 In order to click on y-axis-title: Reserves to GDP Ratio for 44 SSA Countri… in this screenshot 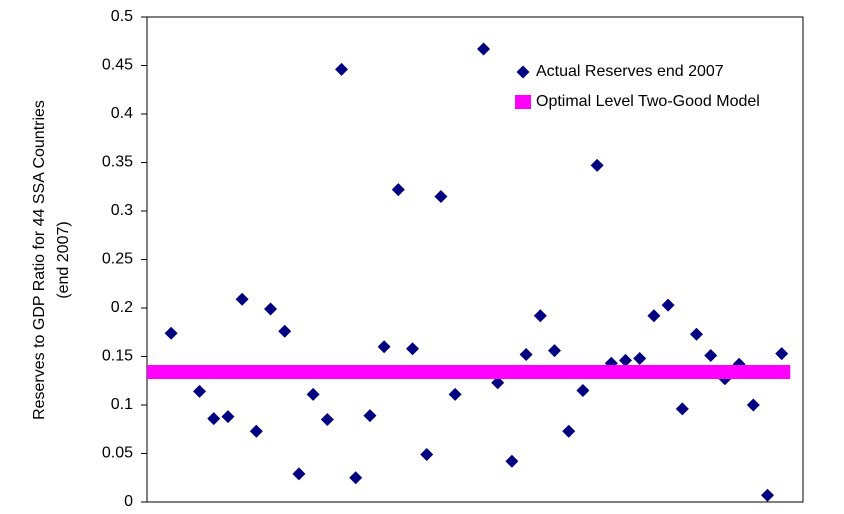, I will do `click(39, 260)`.